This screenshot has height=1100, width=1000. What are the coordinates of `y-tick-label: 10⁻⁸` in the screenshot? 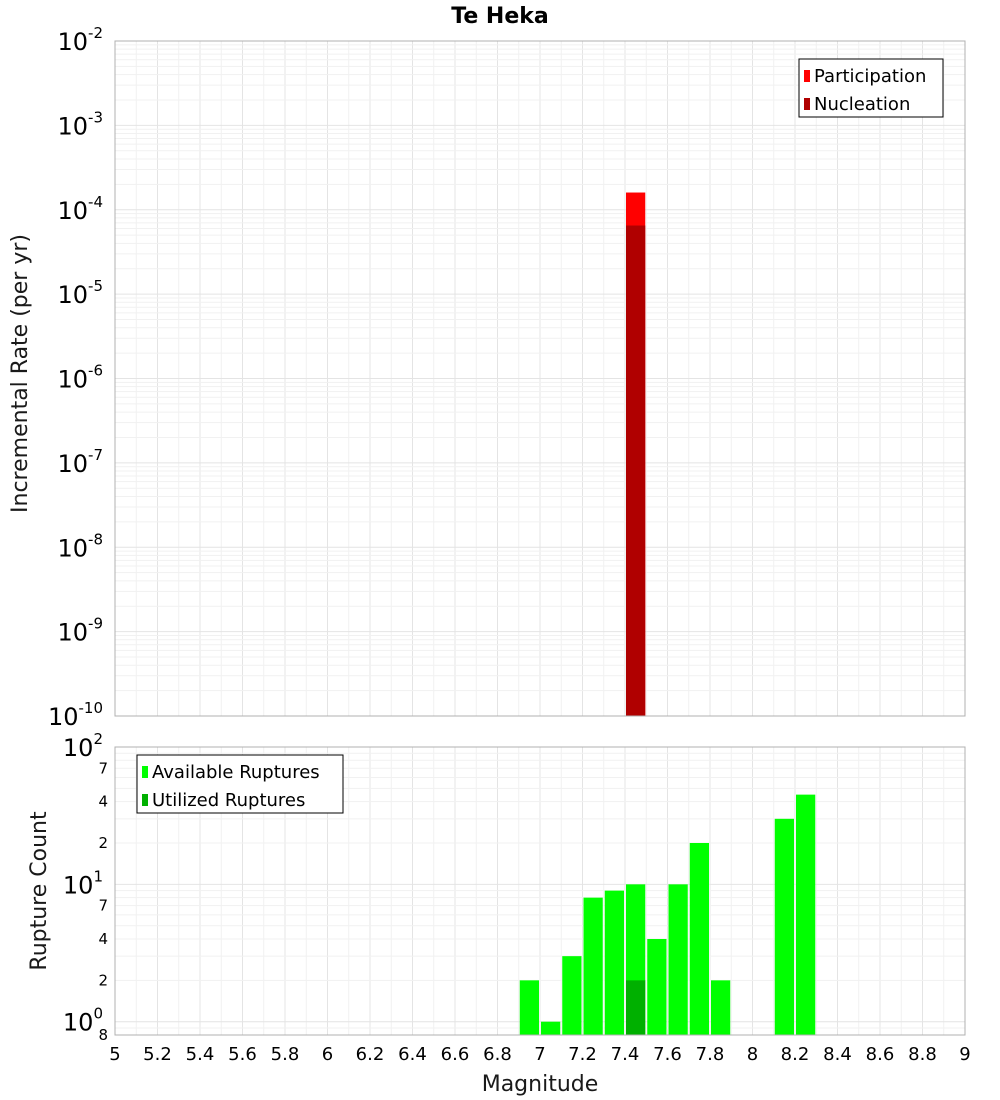 It's located at (80, 546).